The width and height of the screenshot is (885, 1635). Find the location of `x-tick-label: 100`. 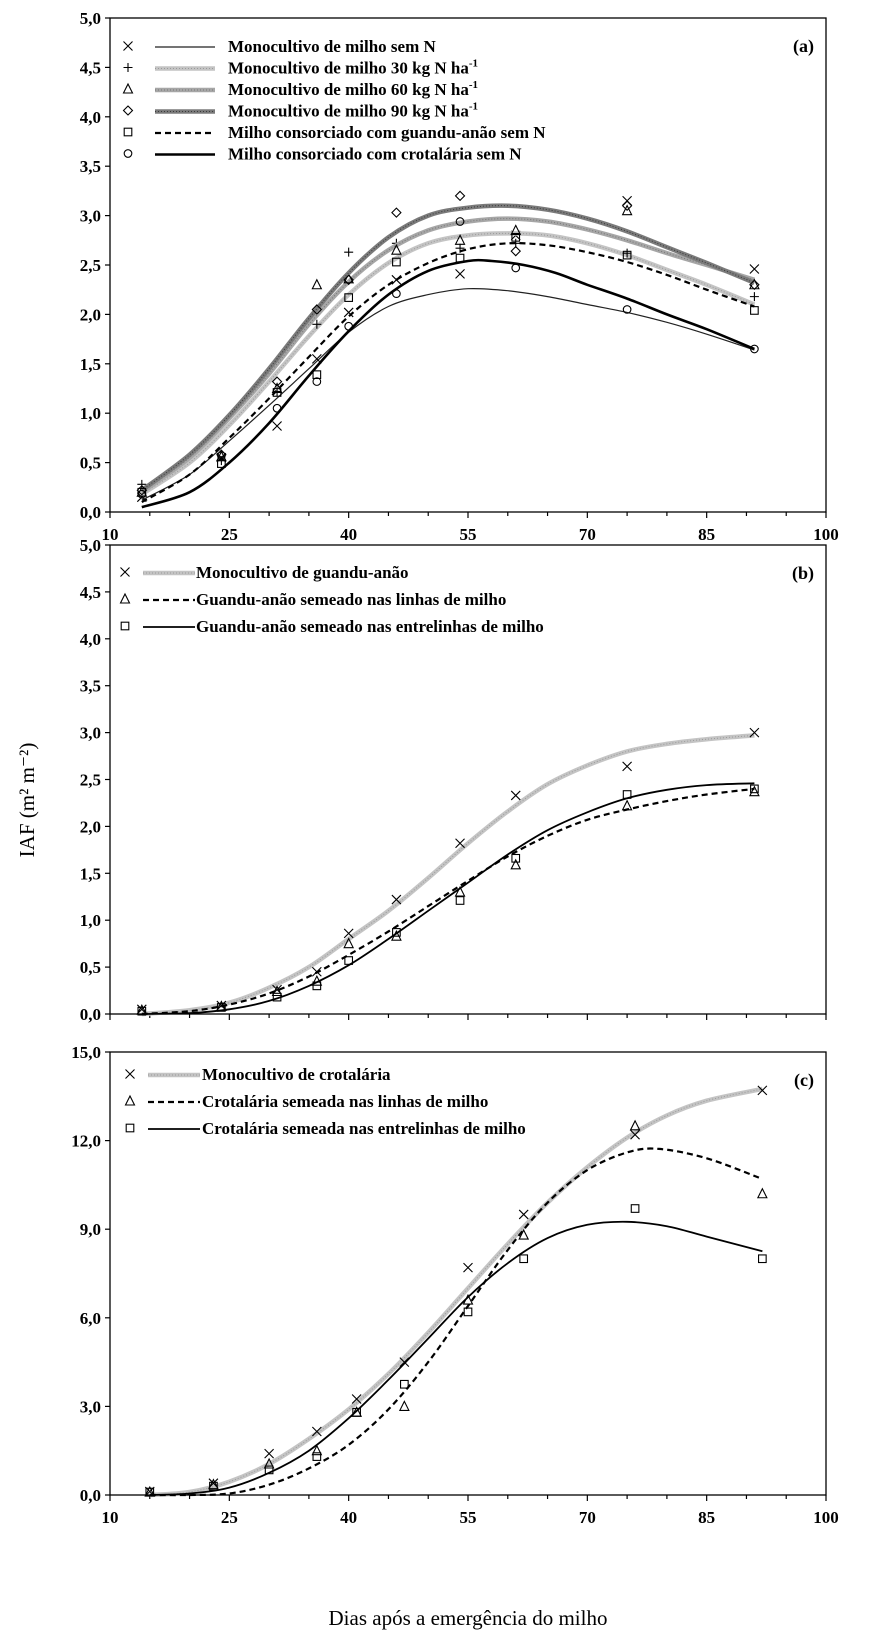

x-tick-label: 100 is located at coordinates (826, 1517).